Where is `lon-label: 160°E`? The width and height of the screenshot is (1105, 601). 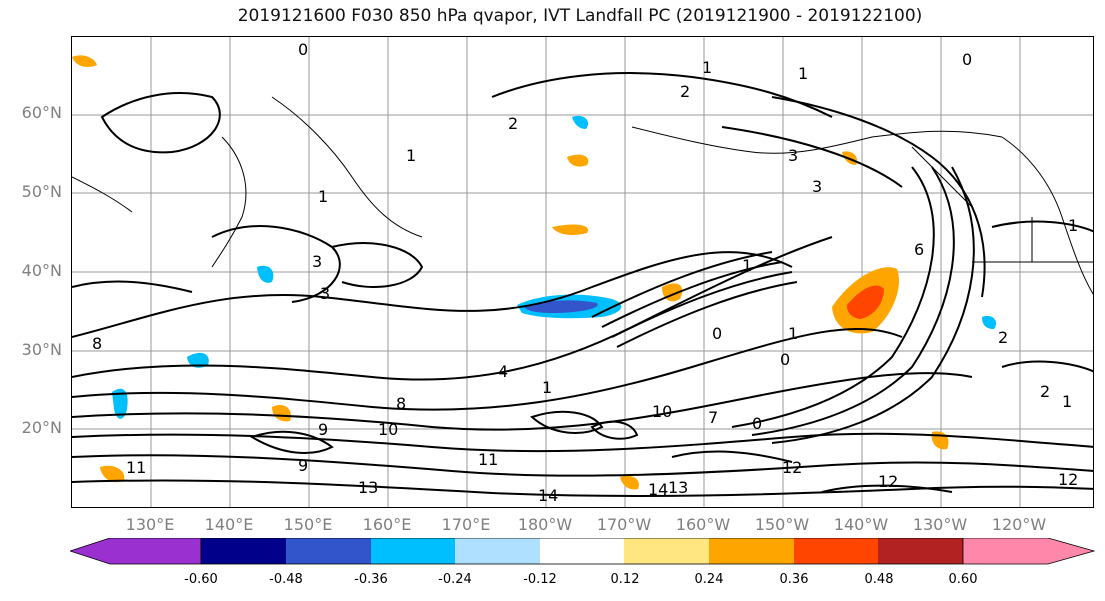 lon-label: 160°E is located at coordinates (387, 524).